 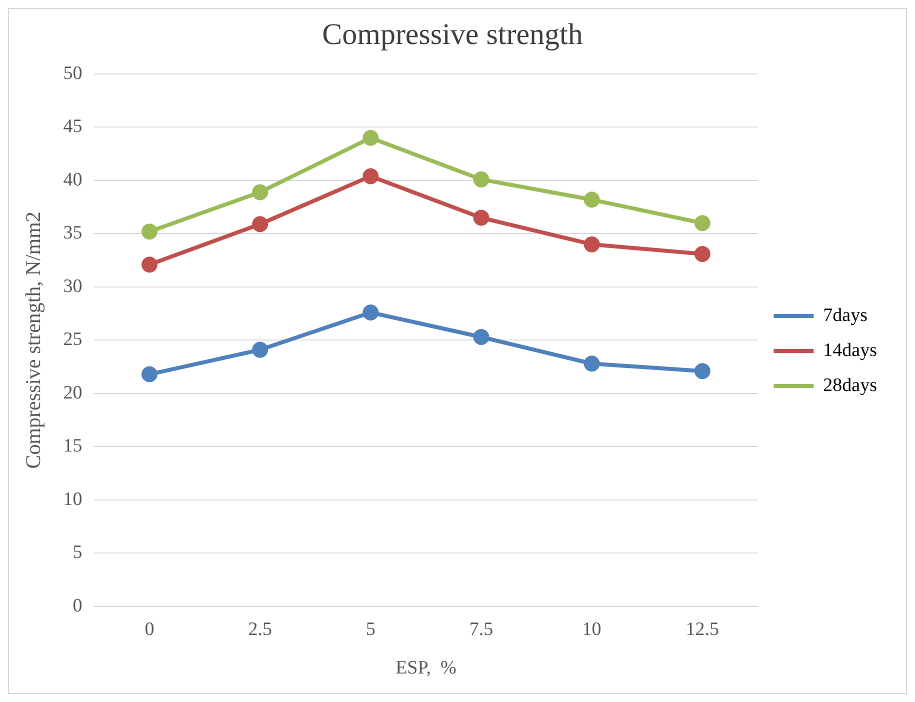 I want to click on x-axis-title: ESP, %, so click(x=426, y=668).